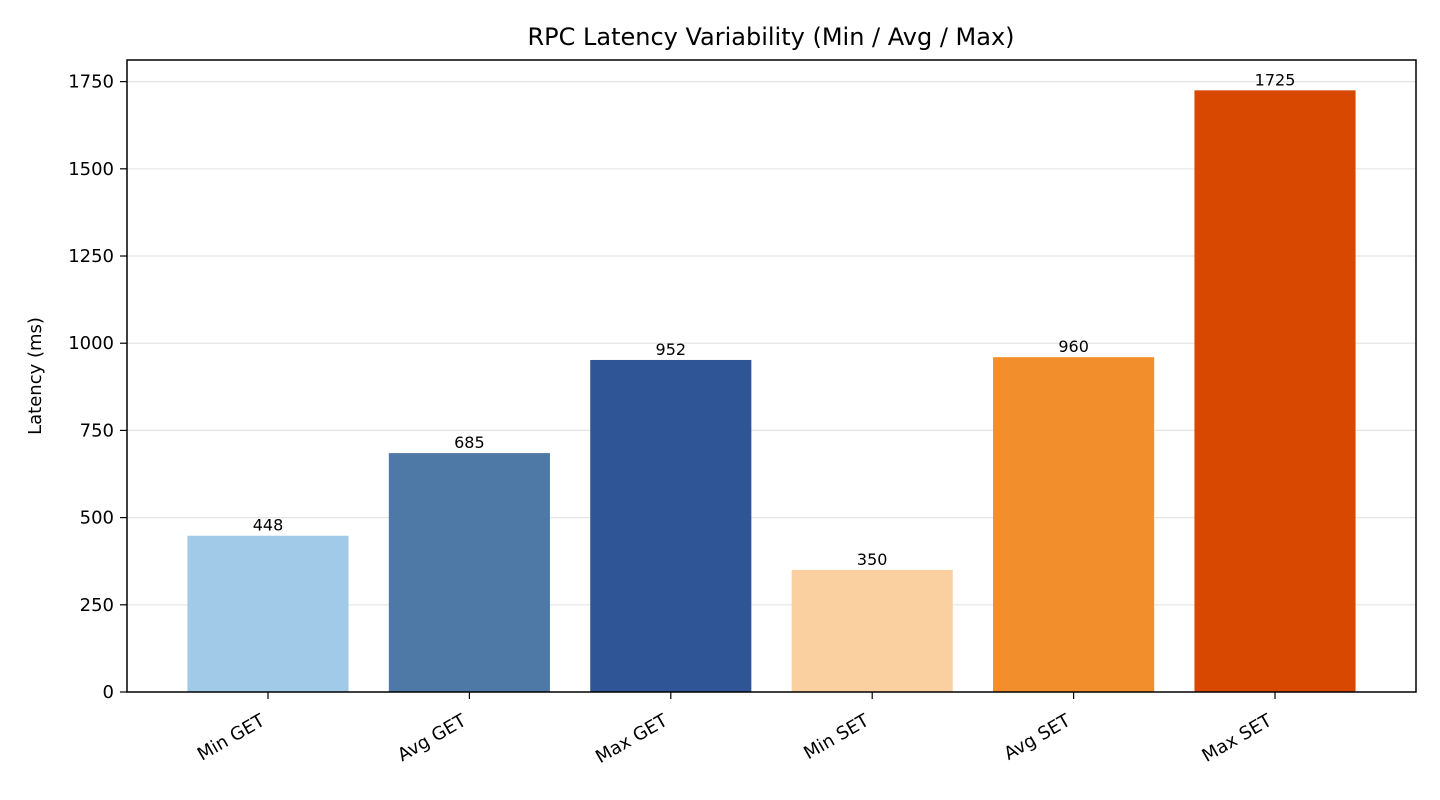 This screenshot has width=1440, height=800. What do you see at coordinates (1275, 79) in the screenshot?
I see `bar-value-label: 1725` at bounding box center [1275, 79].